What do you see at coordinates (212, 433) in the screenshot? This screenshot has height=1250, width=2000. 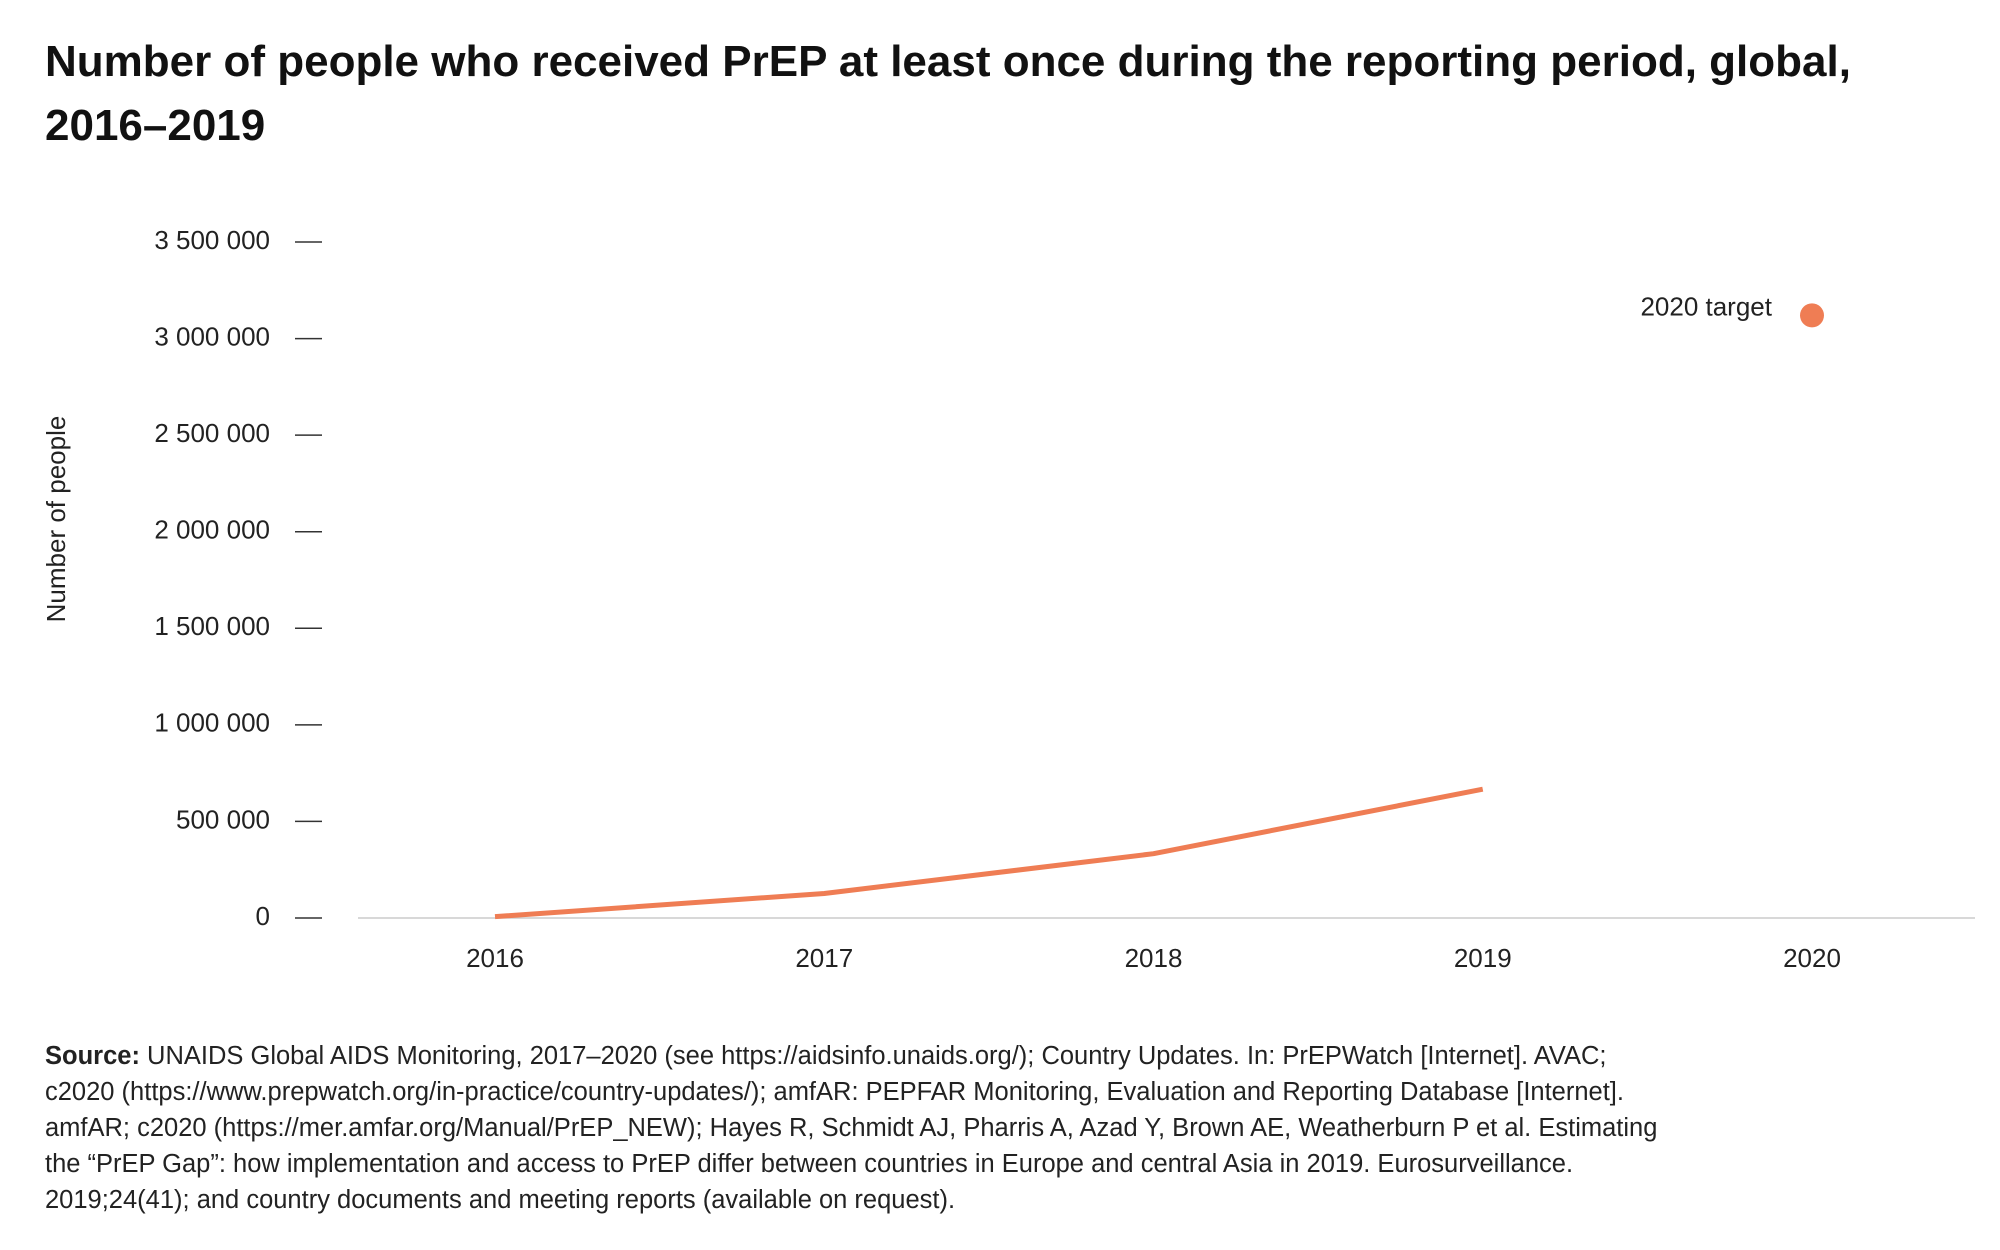 I see `y-tick-label: 2 500 000` at bounding box center [212, 433].